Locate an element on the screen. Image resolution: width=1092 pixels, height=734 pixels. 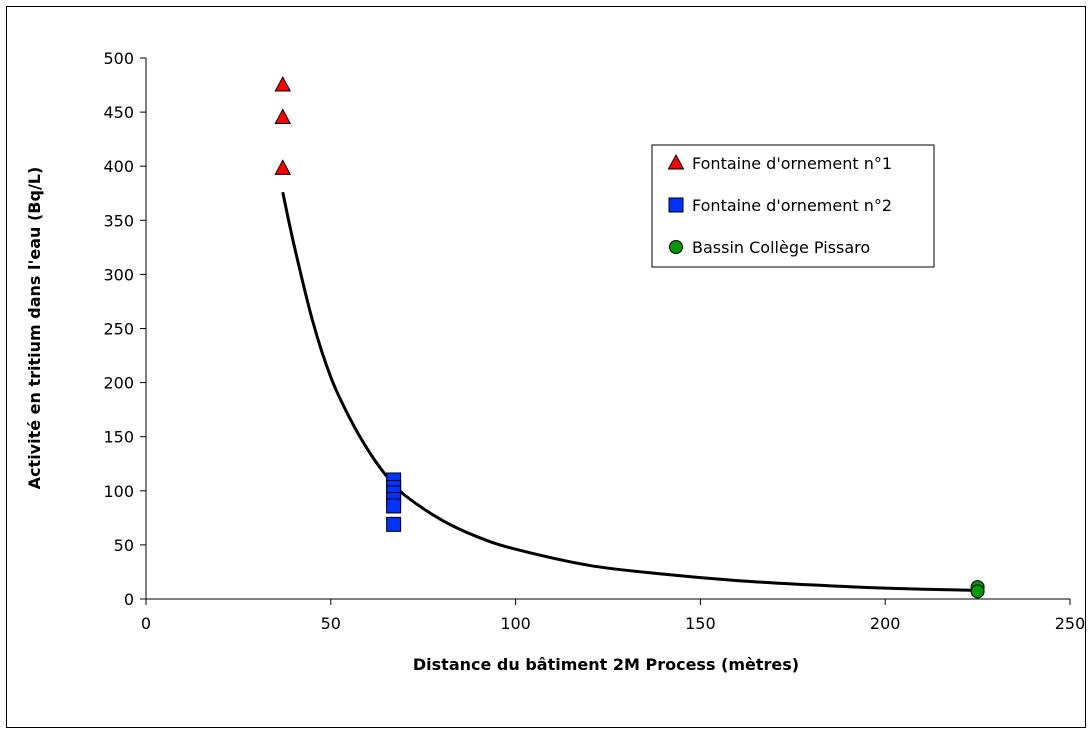
y-tick-label-4: 200 is located at coordinates (118, 383).